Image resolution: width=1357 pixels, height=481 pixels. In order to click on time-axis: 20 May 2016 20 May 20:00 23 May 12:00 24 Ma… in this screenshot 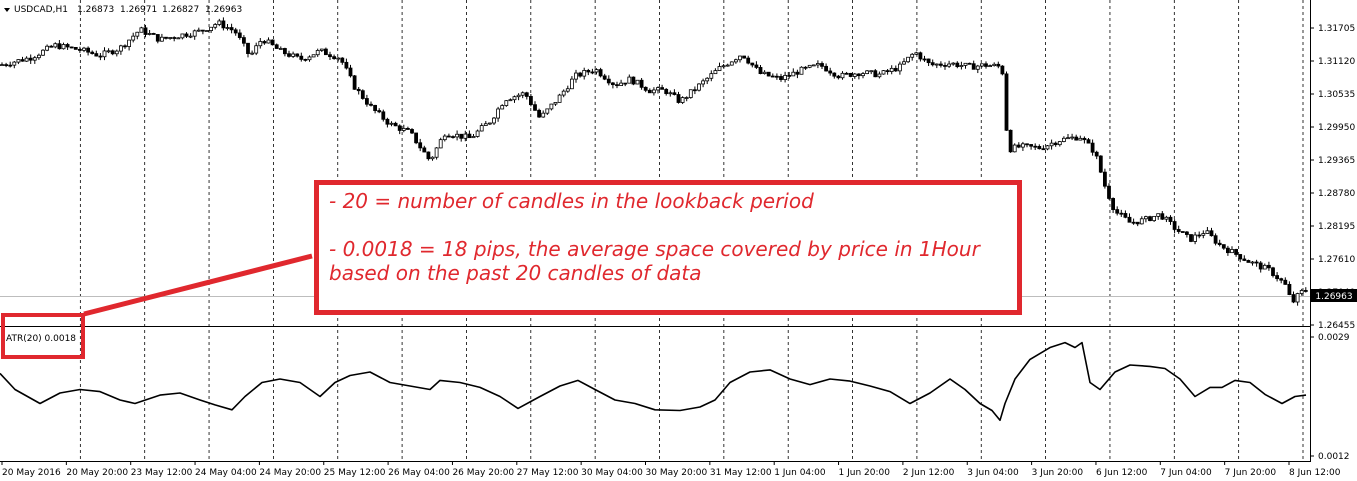, I will do `click(671, 469)`.